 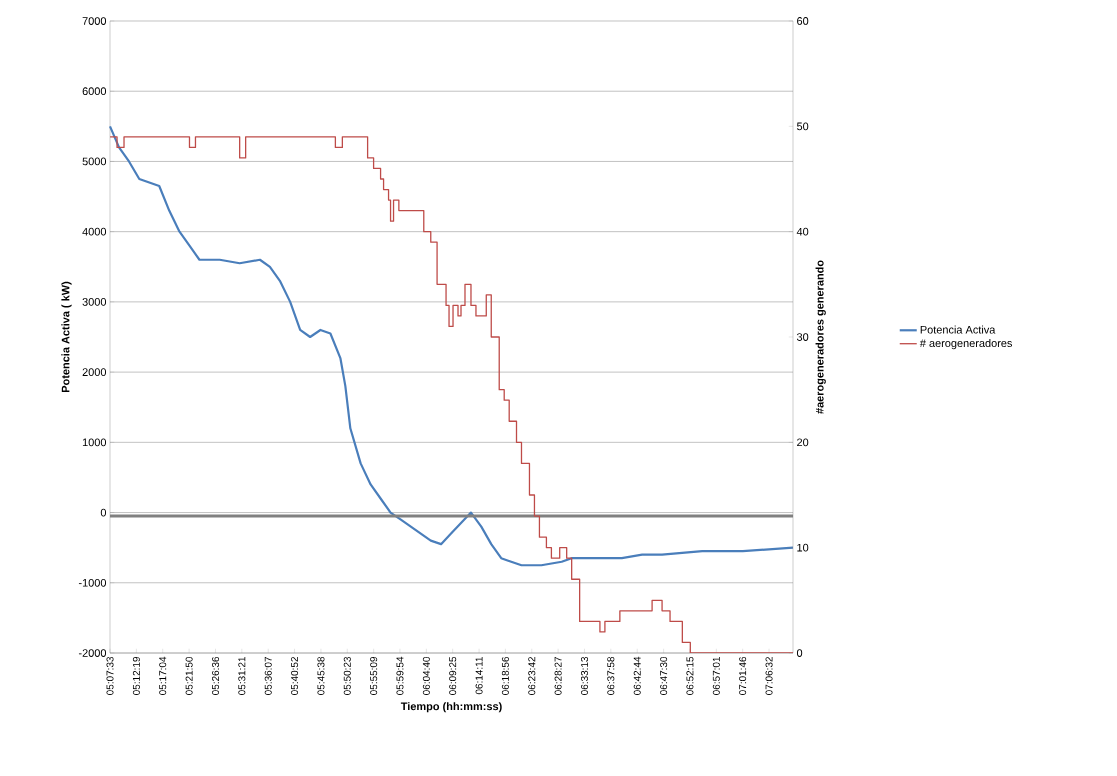 I want to click on x-tick-label: 06:09:25, so click(x=453, y=675).